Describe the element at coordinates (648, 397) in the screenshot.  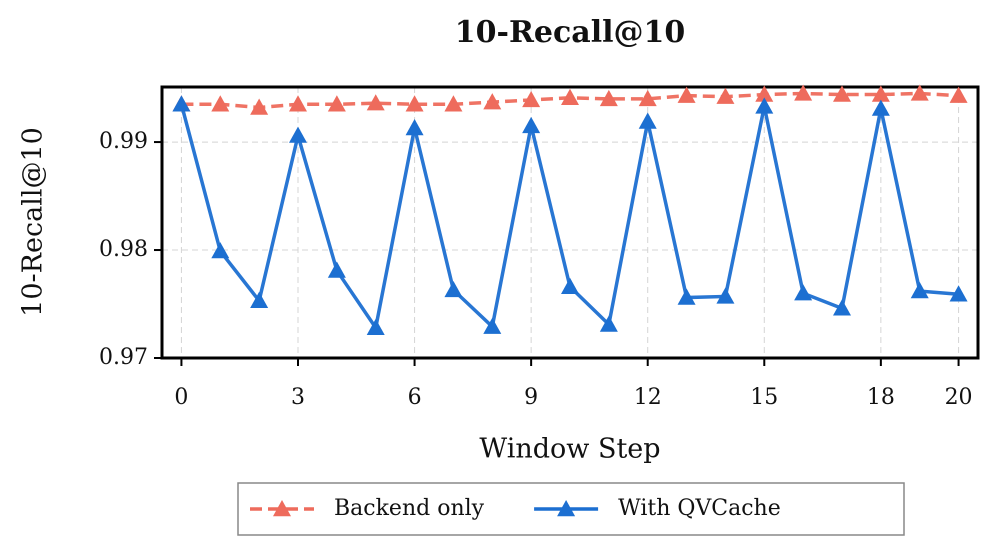
I see `x-tick-label: 12` at that location.